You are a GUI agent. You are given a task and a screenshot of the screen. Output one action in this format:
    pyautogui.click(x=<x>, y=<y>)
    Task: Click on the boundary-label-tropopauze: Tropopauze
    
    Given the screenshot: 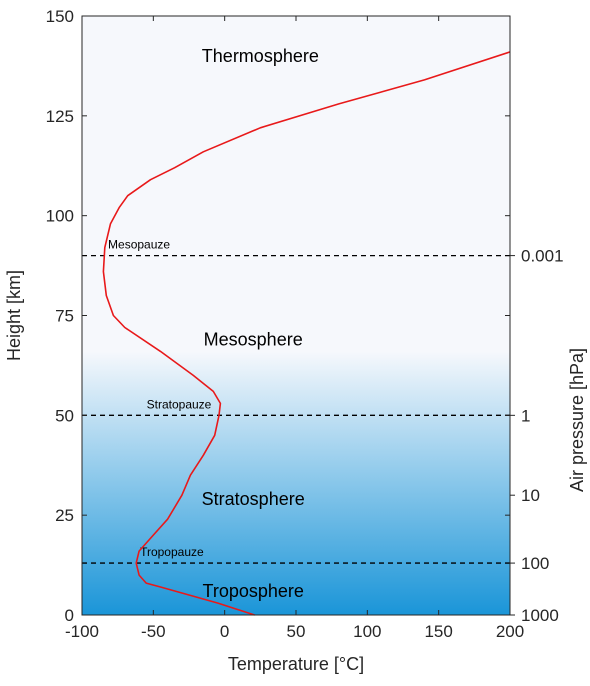 What is the action you would take?
    pyautogui.click(x=172, y=552)
    